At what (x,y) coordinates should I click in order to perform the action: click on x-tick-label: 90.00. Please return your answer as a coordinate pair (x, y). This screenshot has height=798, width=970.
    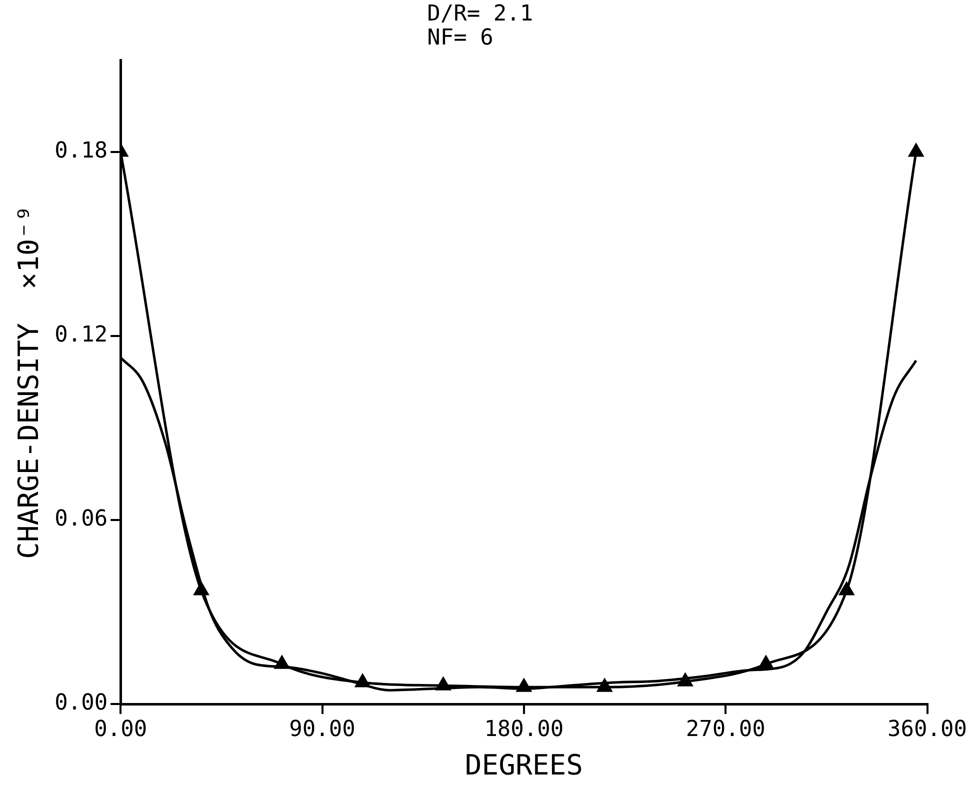
    Looking at the image, I should click on (322, 729).